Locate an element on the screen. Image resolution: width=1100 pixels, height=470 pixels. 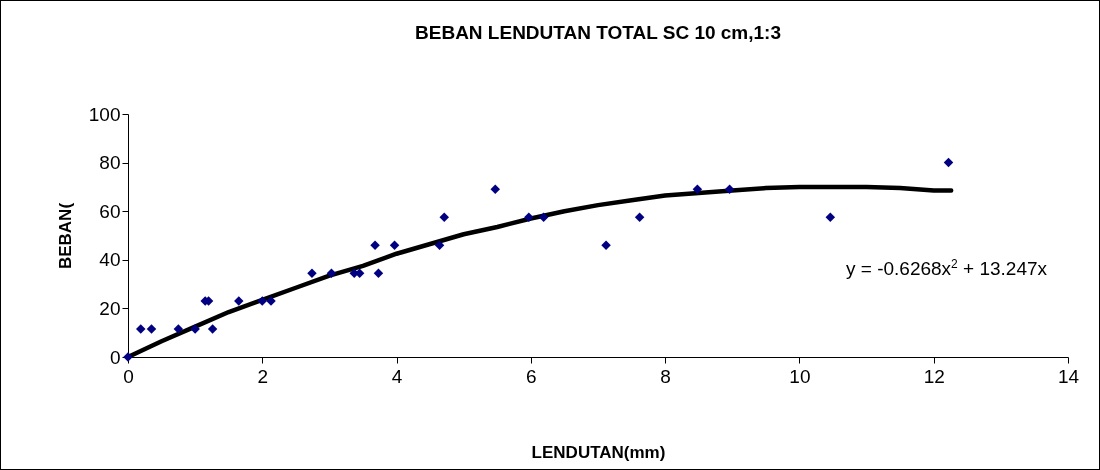
x-tick-label: 8 is located at coordinates (665, 376).